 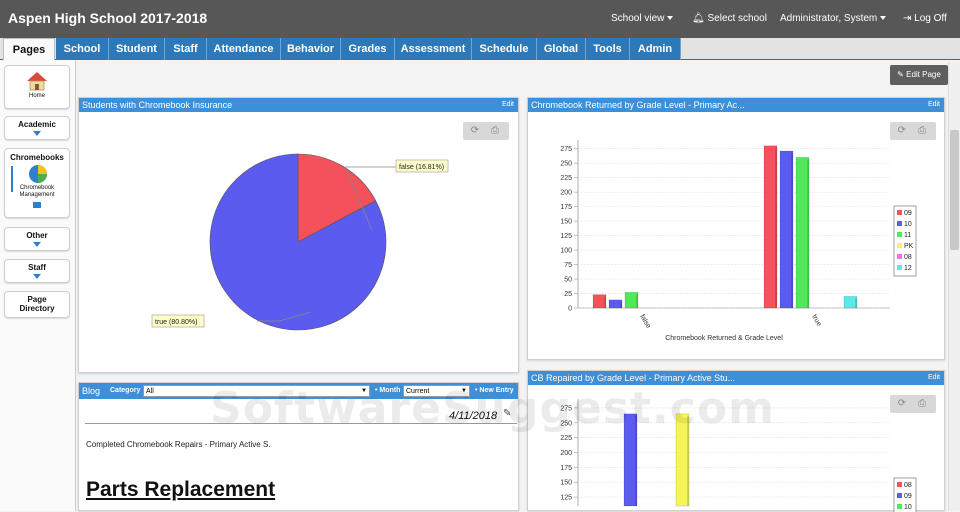 I want to click on tab-global: Global, so click(x=561, y=49).